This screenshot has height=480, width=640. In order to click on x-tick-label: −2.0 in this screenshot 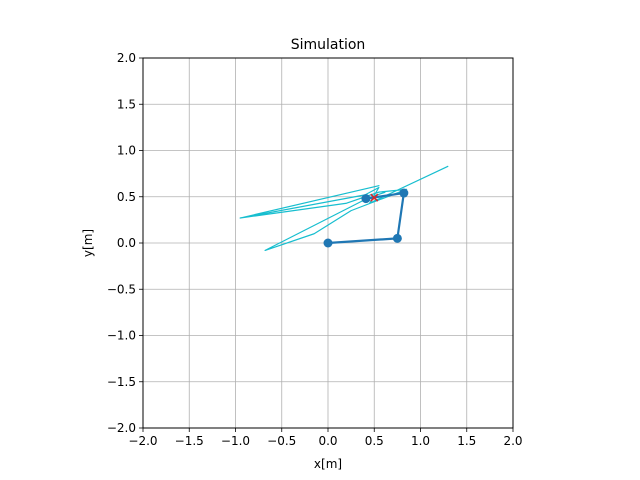, I will do `click(142, 441)`.